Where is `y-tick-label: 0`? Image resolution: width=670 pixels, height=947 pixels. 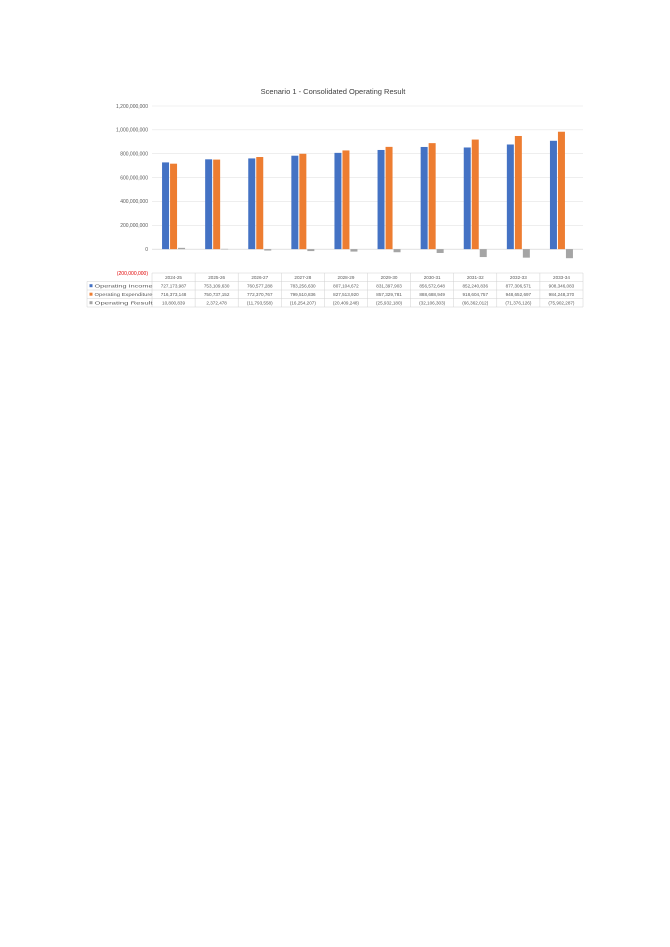
y-tick-label: 0 is located at coordinates (146, 250).